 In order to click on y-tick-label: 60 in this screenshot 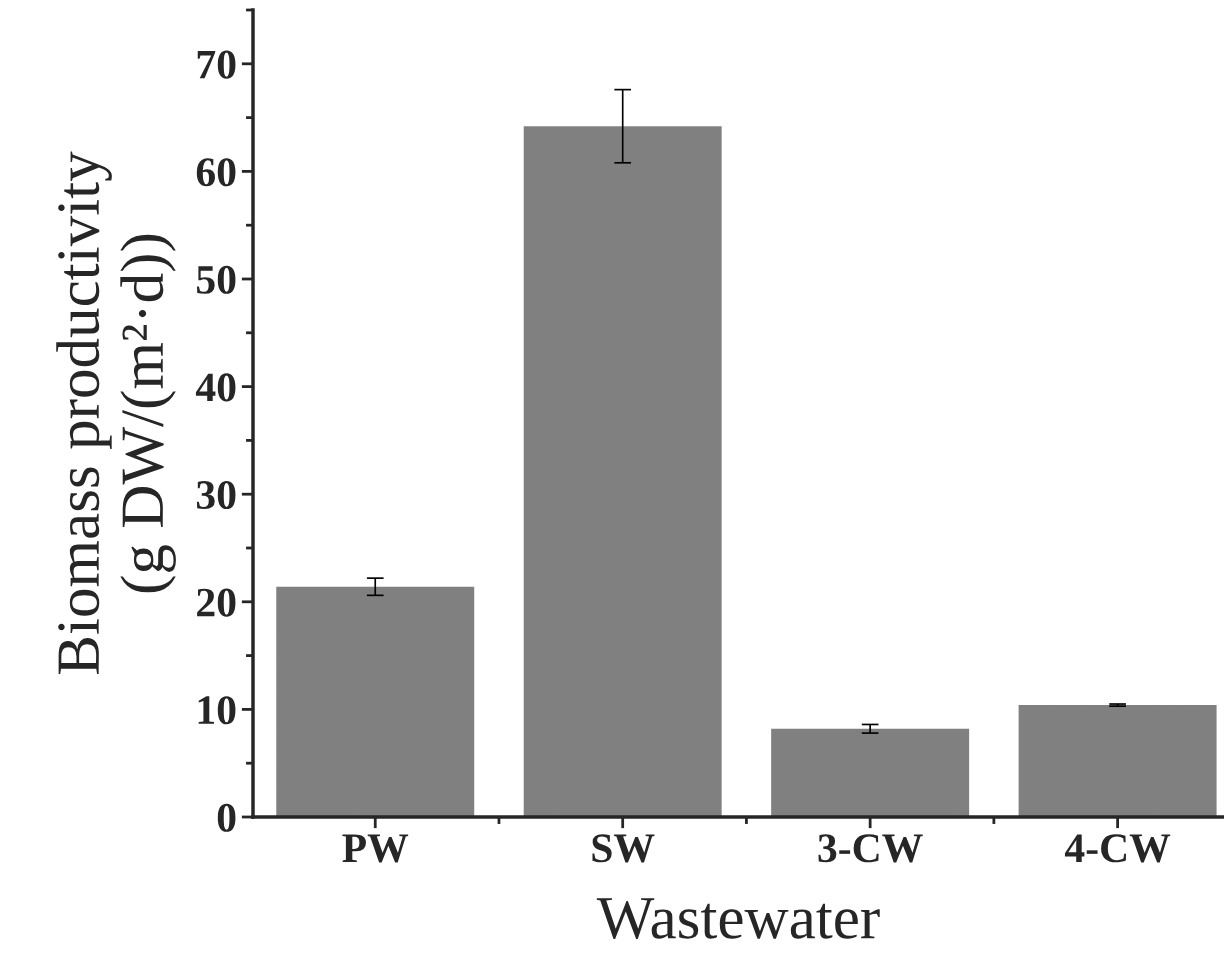, I will do `click(216, 172)`.